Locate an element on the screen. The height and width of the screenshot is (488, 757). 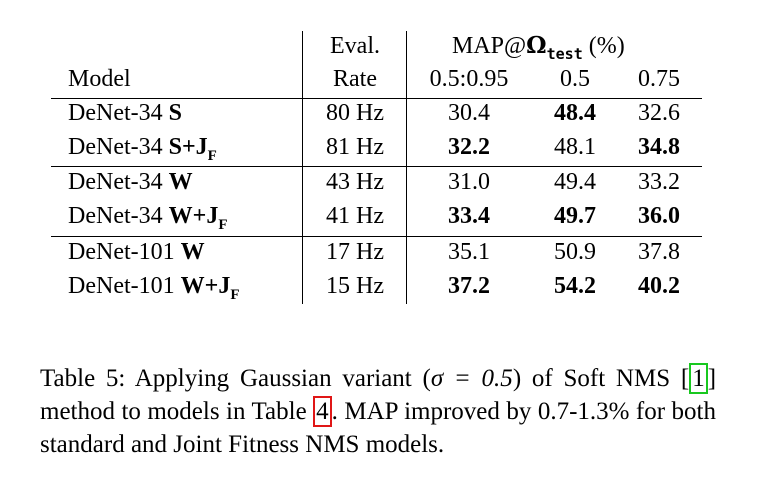
table-row-map-075: 40.2 is located at coordinates (659, 286).